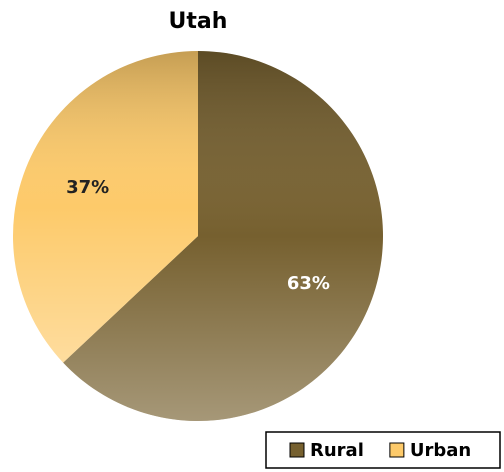  Describe the element at coordinates (308, 283) in the screenshot. I see `data-label: 63%` at that location.